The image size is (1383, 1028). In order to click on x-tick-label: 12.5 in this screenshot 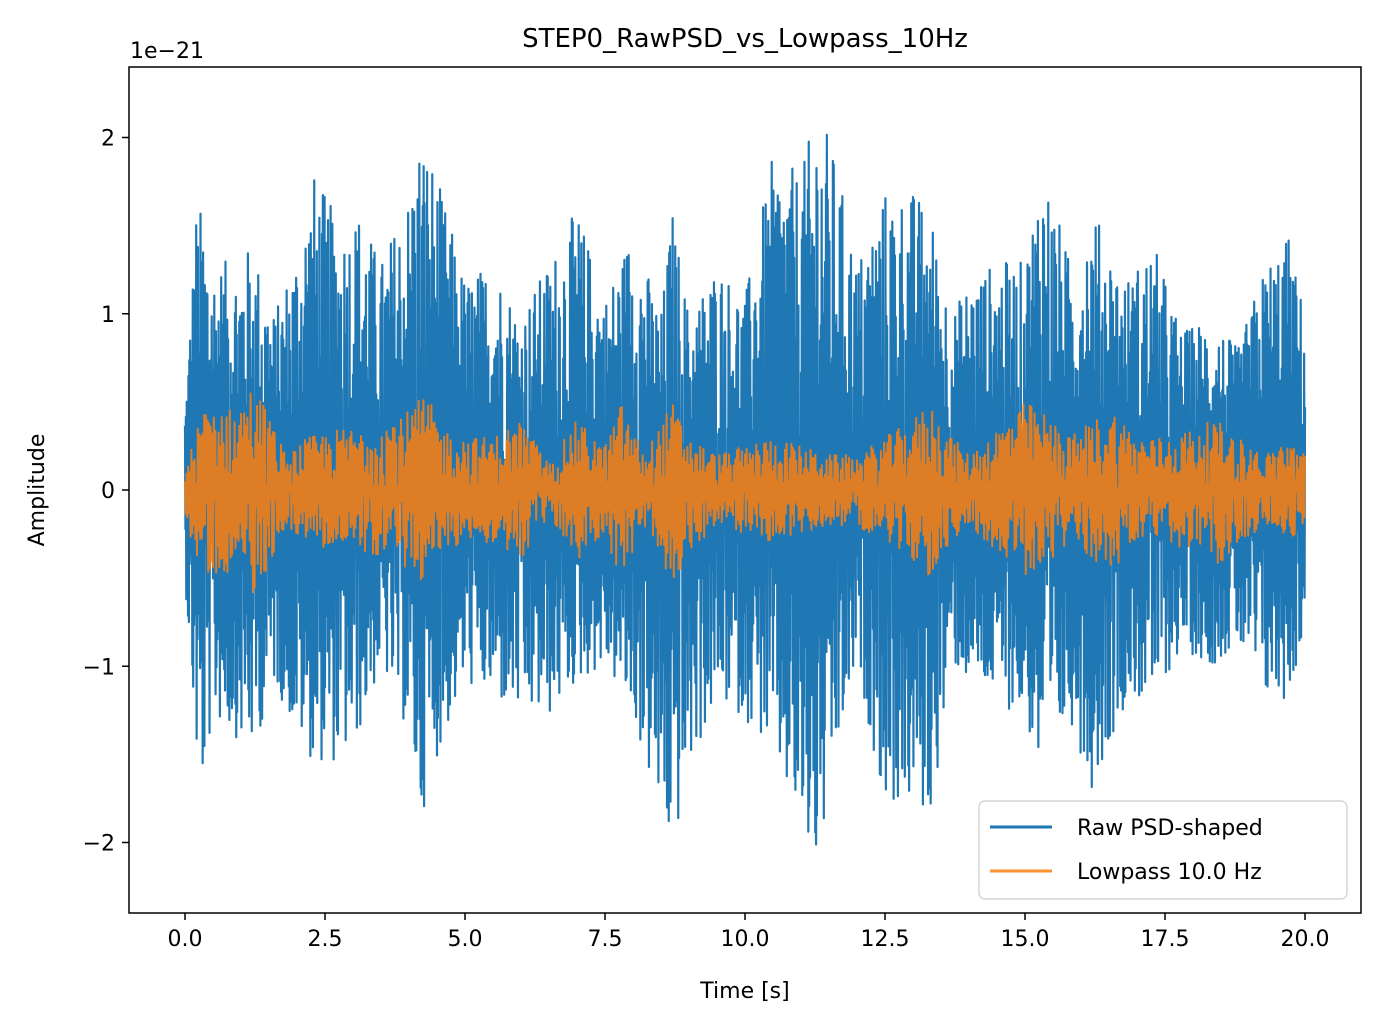, I will do `click(885, 939)`.